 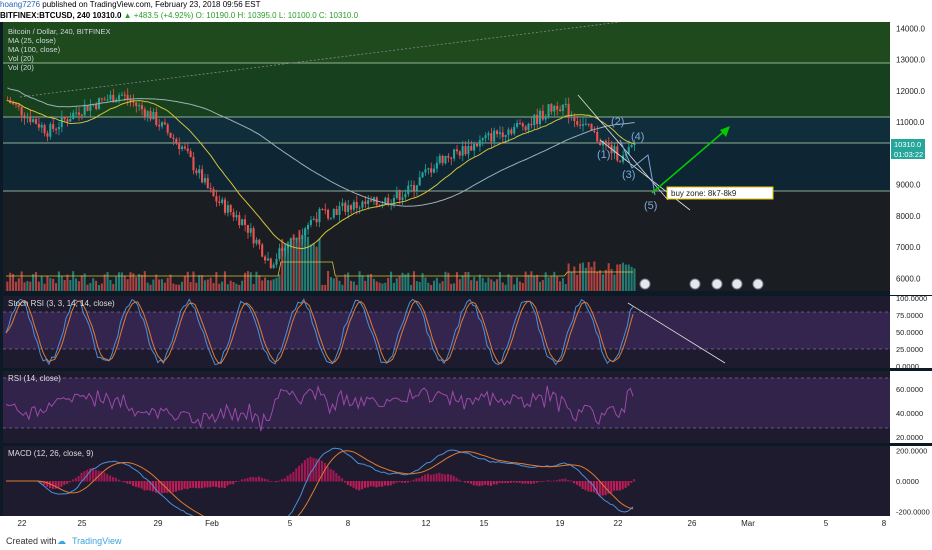 What do you see at coordinates (97, 541) in the screenshot?
I see `tradingview-brand: TradingView` at bounding box center [97, 541].